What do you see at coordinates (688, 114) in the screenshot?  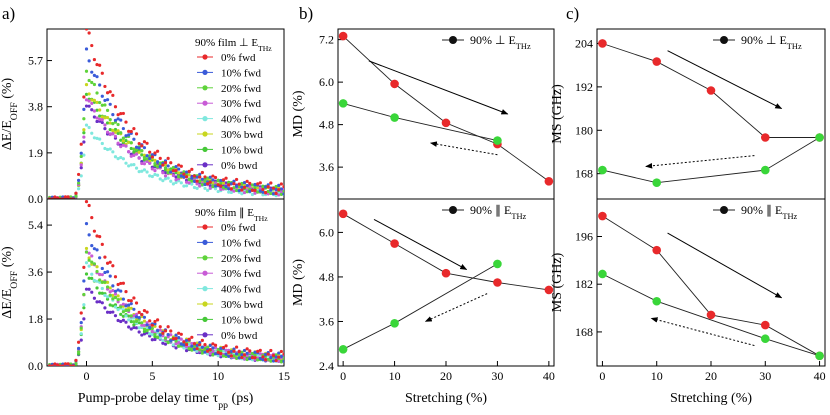 I see `chart-c-top: 168 180 192 204 MS (GHz) 90% ⊥ ETHz` at bounding box center [688, 114].